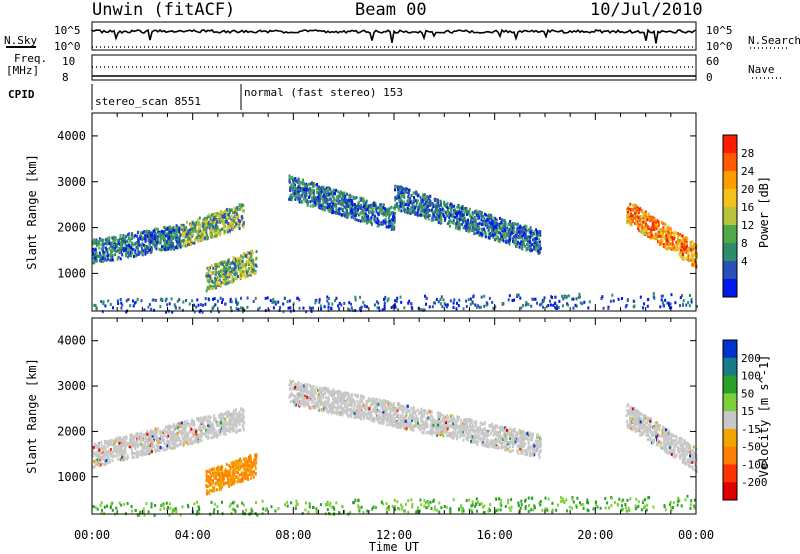  What do you see at coordinates (163, 10) in the screenshot?
I see `station-title: Unwin (fitACF)` at bounding box center [163, 10].